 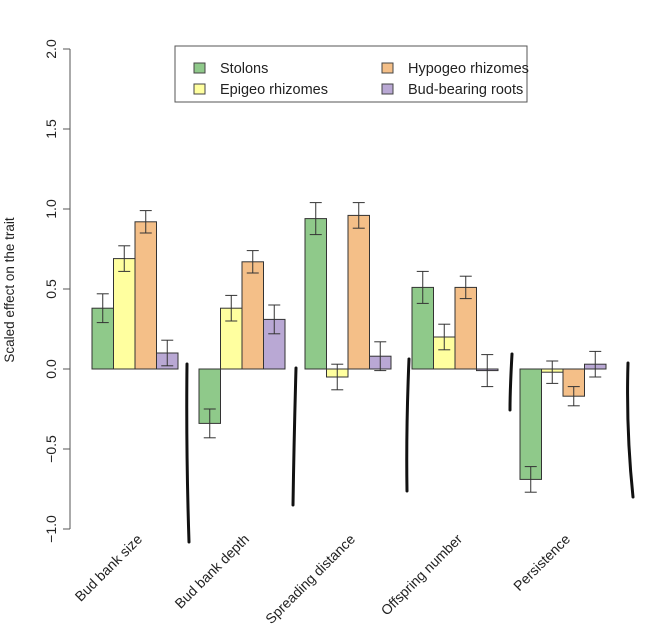 What do you see at coordinates (468, 69) in the screenshot?
I see `legend-label: Hypogeo rhizomes` at bounding box center [468, 69].